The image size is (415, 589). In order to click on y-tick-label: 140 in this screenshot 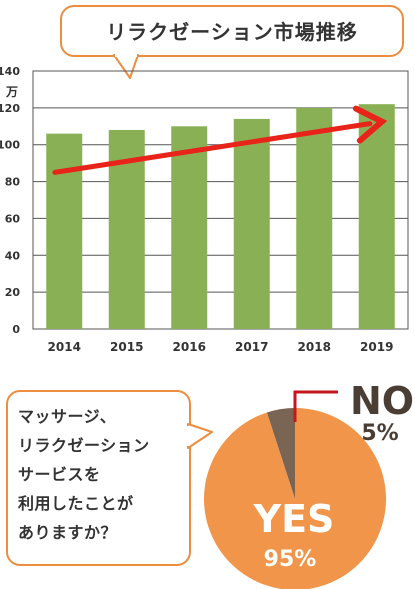, I will do `click(10, 71)`.